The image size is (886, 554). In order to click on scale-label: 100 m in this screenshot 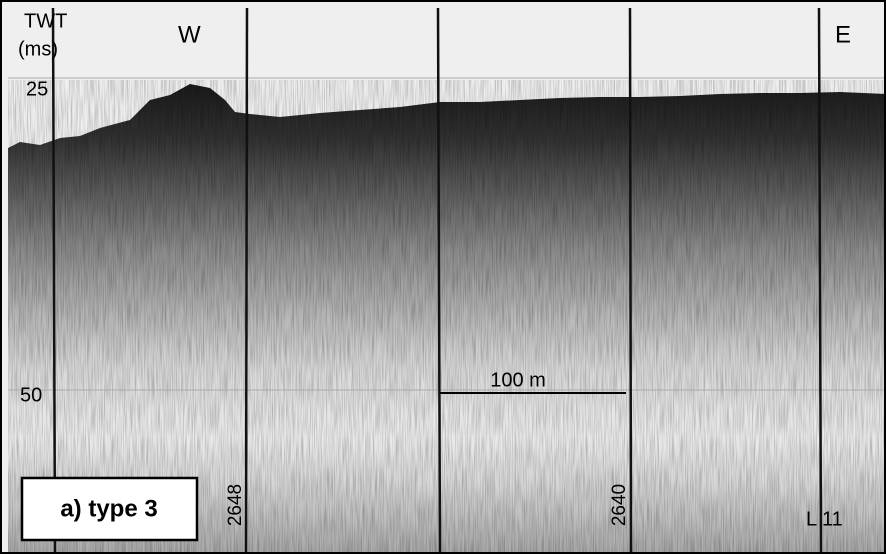, I will do `click(518, 380)`.